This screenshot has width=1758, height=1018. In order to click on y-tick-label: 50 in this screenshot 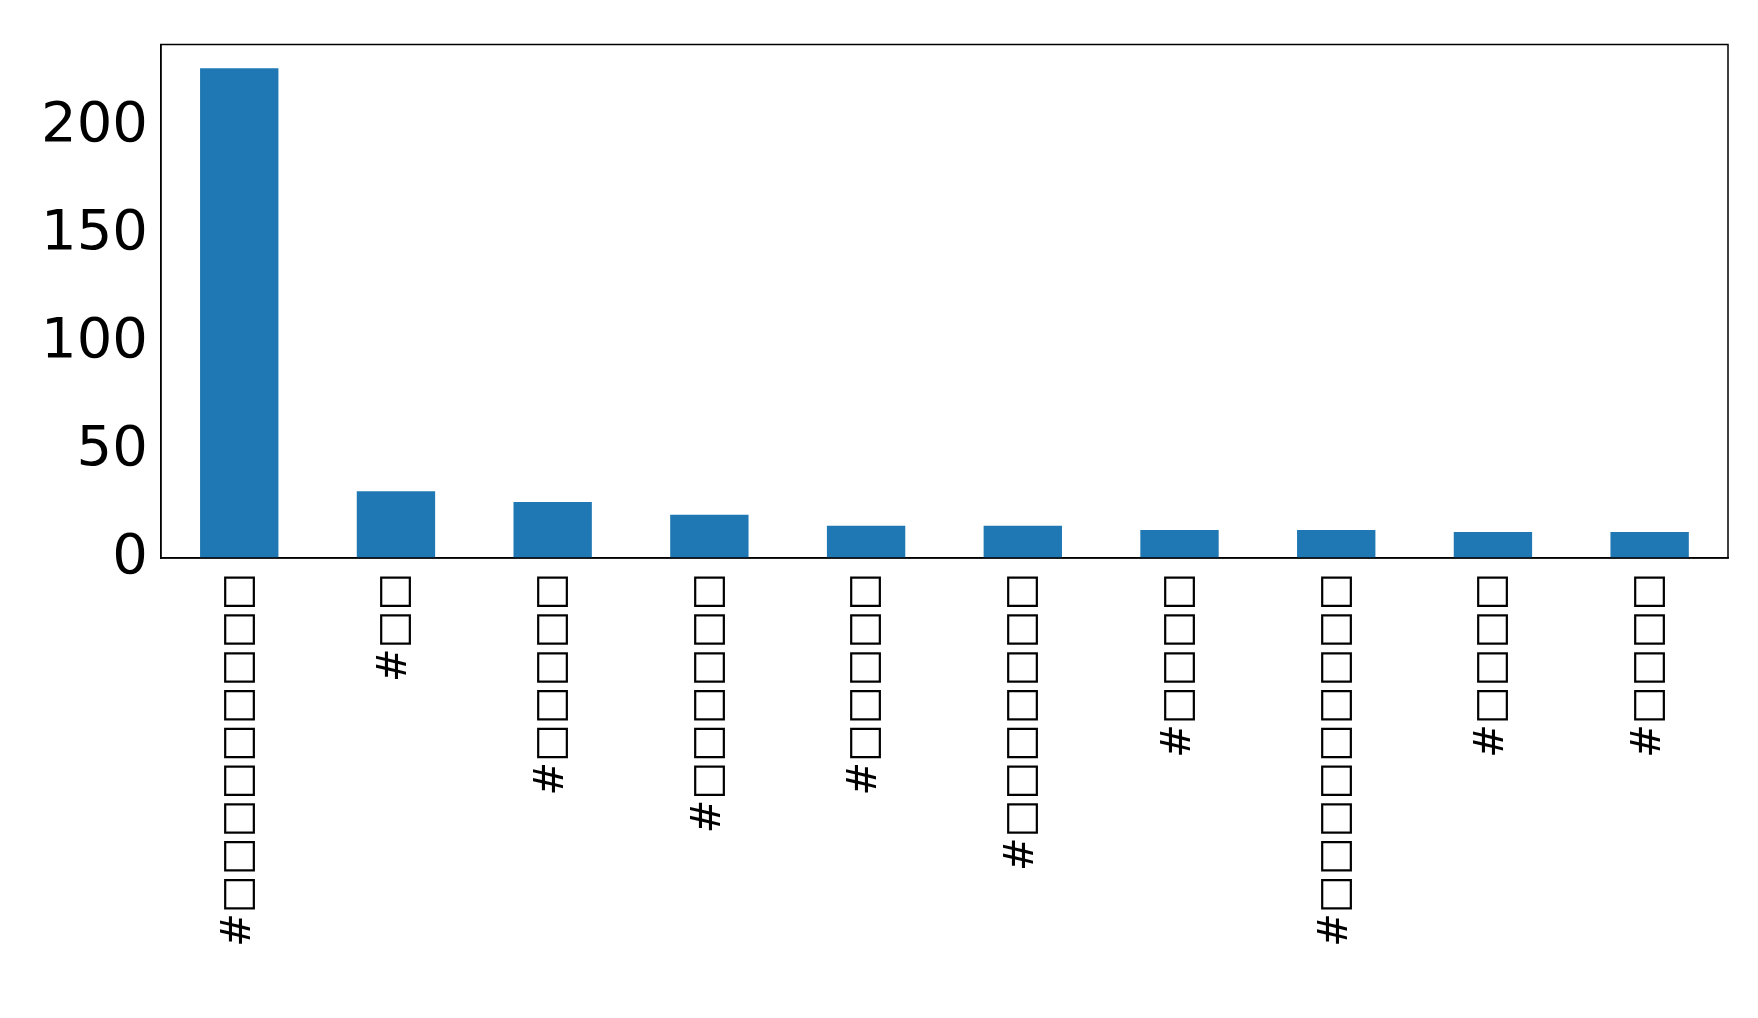, I will do `click(112, 445)`.